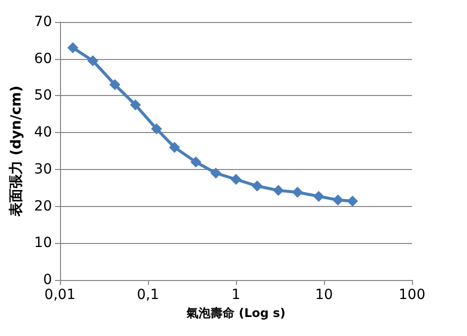  I want to click on y-tick-label: 40, so click(43, 132).